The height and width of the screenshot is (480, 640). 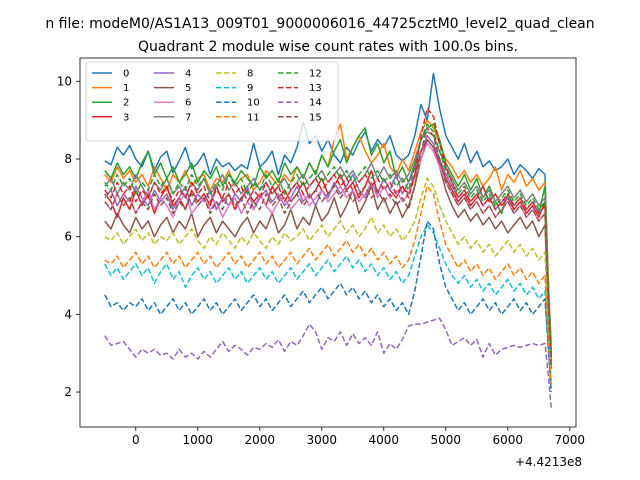 I want to click on legend-label-2: 2, so click(x=126, y=103).